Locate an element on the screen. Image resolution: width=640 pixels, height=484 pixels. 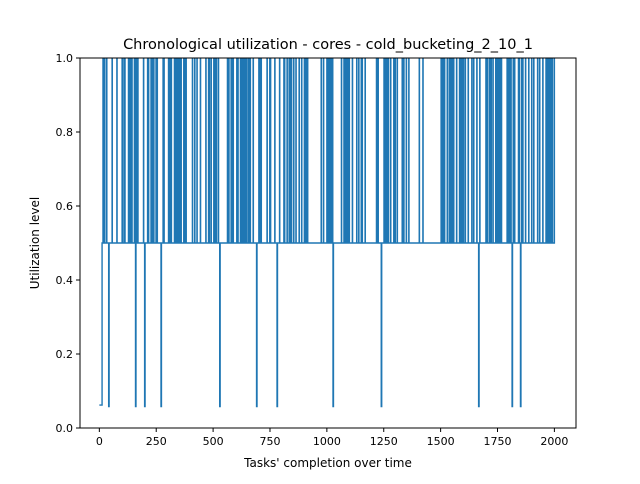
x-tick-label: 1750 is located at coordinates (498, 441).